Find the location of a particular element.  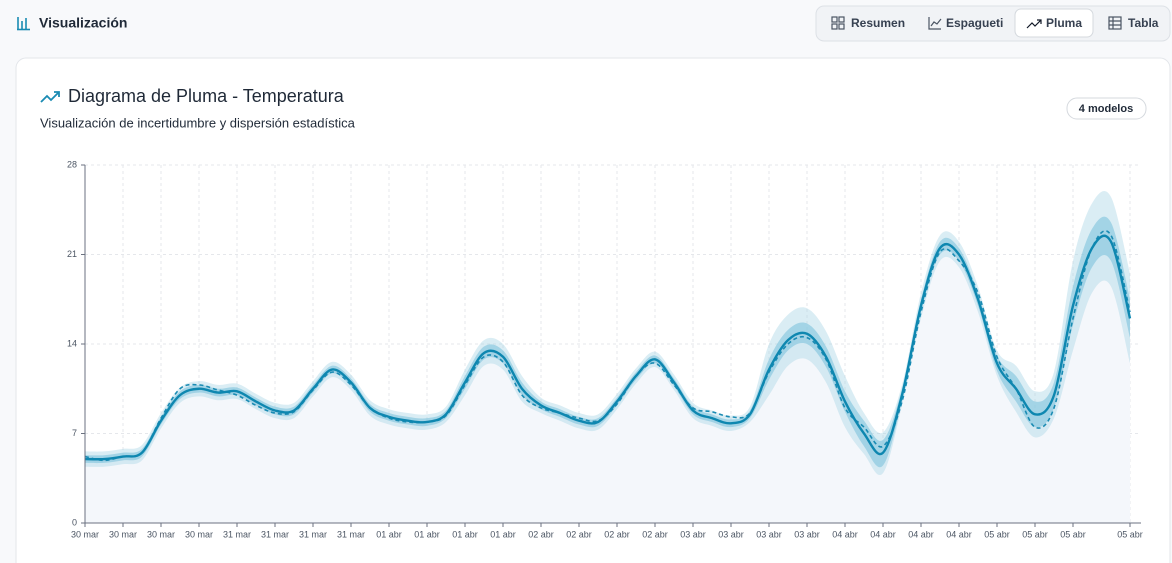

active-tab-bg is located at coordinates (1054, 23).